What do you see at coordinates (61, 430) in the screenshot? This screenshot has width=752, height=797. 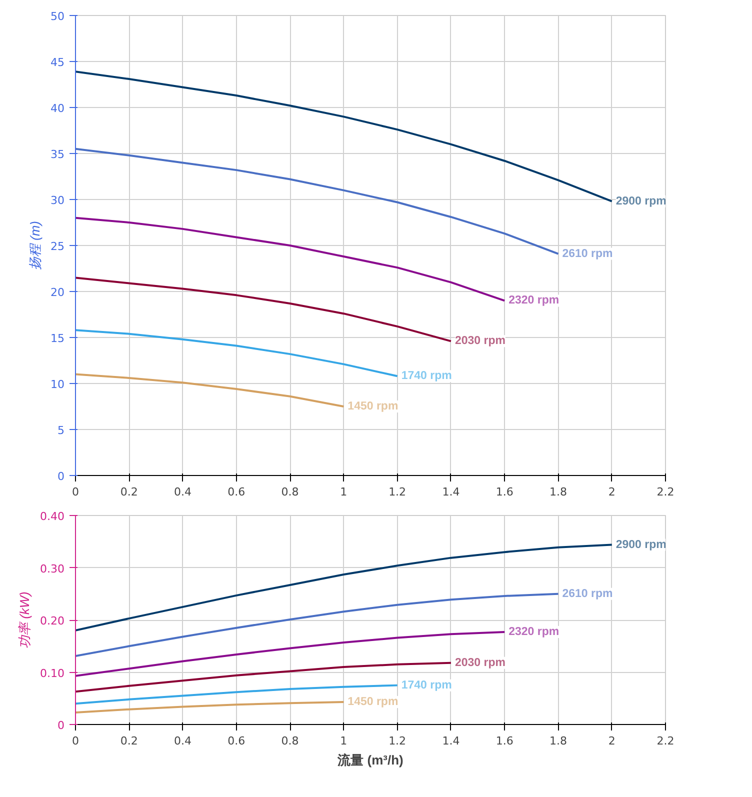 I see `y-tick-label: 5` at bounding box center [61, 430].